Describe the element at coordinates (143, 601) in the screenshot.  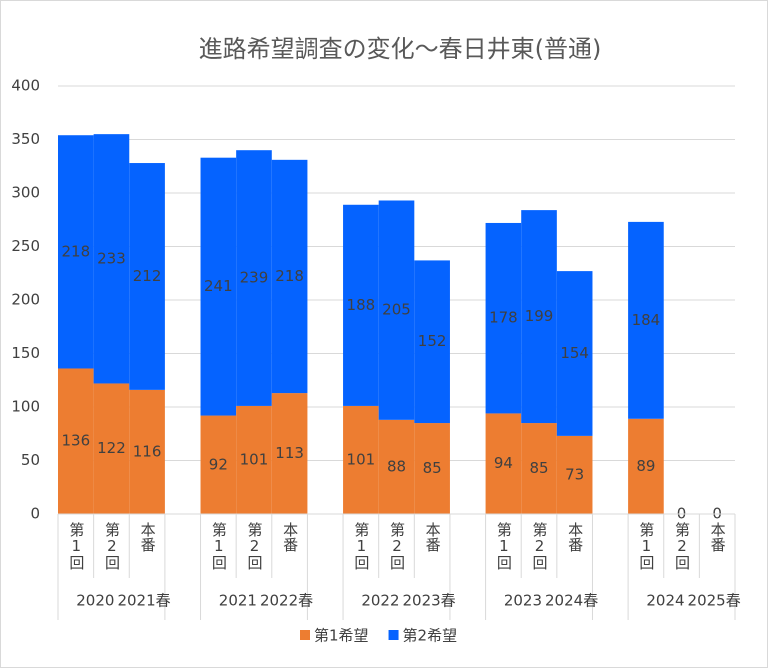
I see `group-label: 2021春` at that location.